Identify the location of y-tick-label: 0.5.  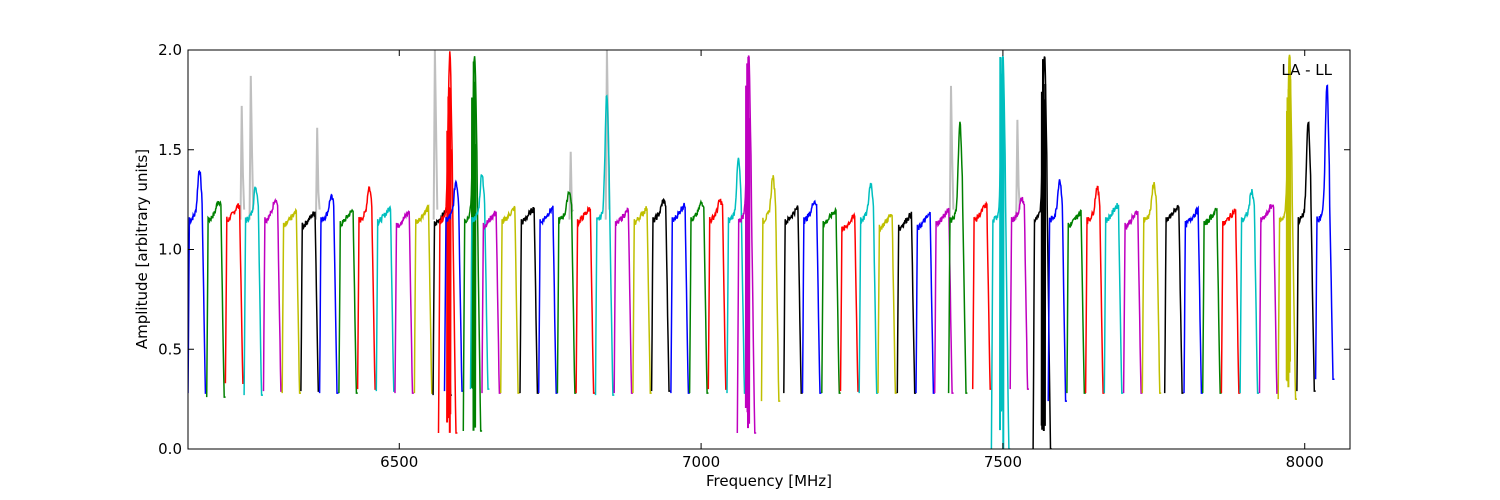
(170, 349).